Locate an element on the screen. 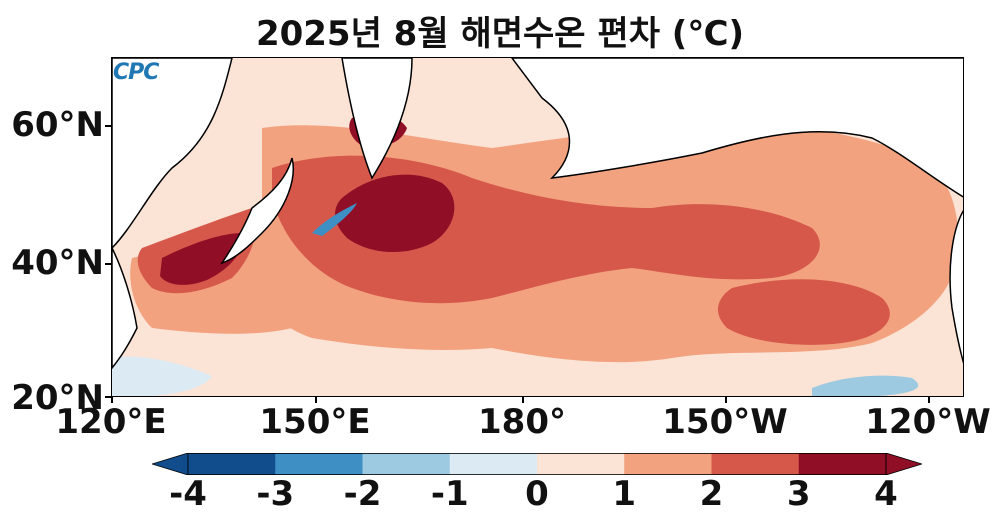 The width and height of the screenshot is (1000, 532). colorbar is located at coordinates (537, 464).